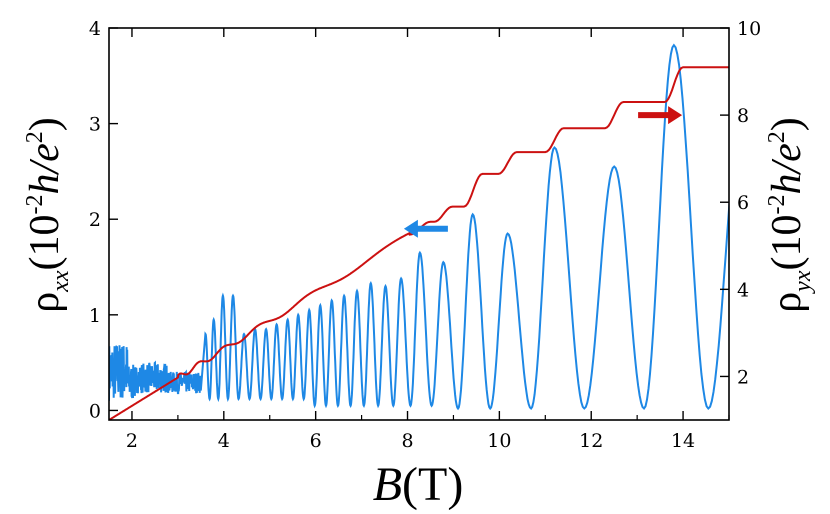  I want to click on x-tick-label: 10, so click(499, 441).